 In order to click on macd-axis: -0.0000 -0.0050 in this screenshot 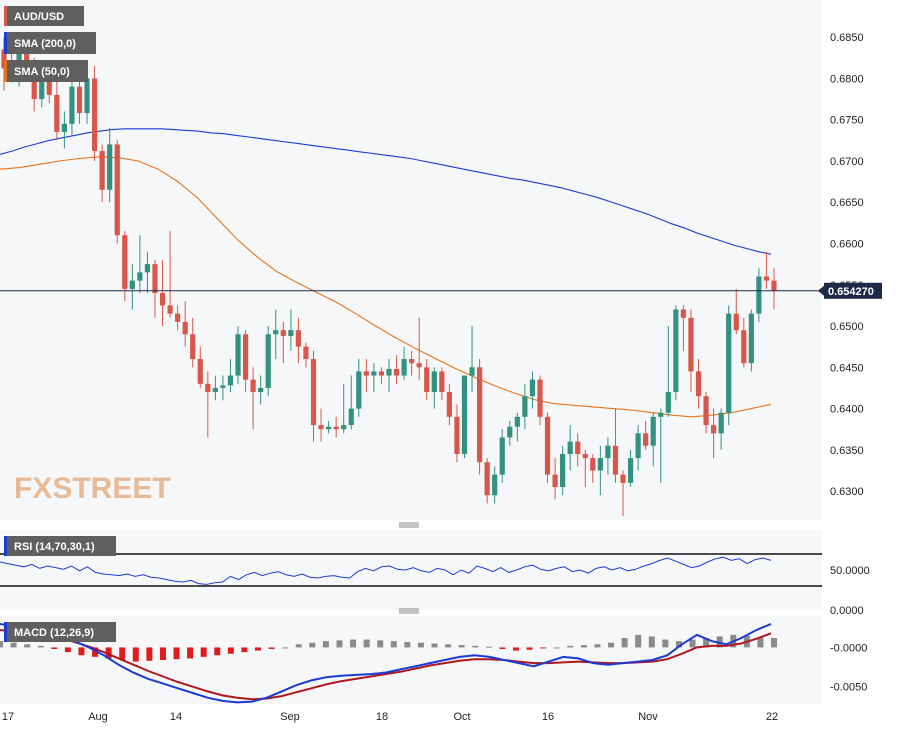, I will do `click(848, 667)`.